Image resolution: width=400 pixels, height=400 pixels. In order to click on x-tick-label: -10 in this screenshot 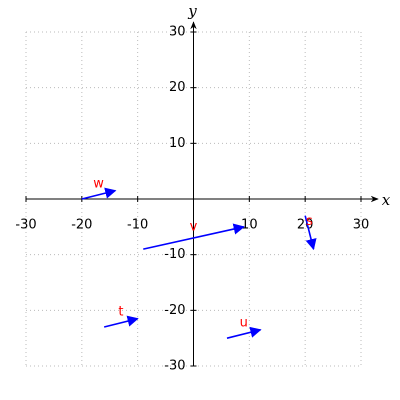, I will do `click(137, 225)`.